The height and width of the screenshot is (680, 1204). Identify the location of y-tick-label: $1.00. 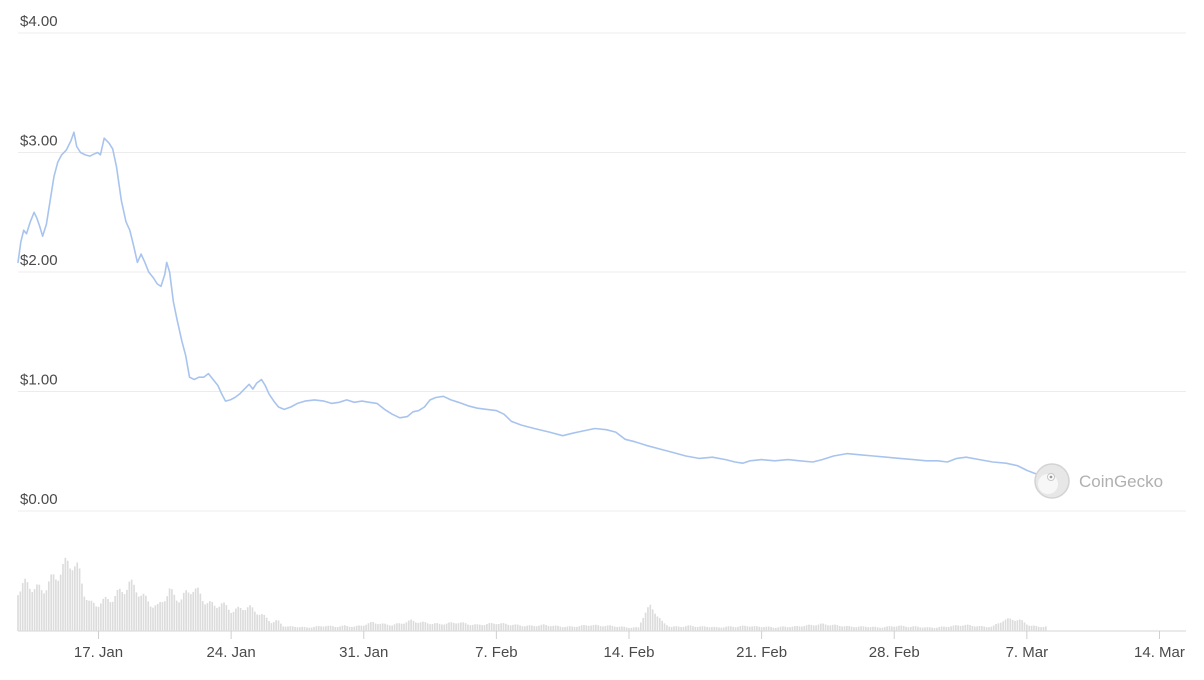
(39, 380).